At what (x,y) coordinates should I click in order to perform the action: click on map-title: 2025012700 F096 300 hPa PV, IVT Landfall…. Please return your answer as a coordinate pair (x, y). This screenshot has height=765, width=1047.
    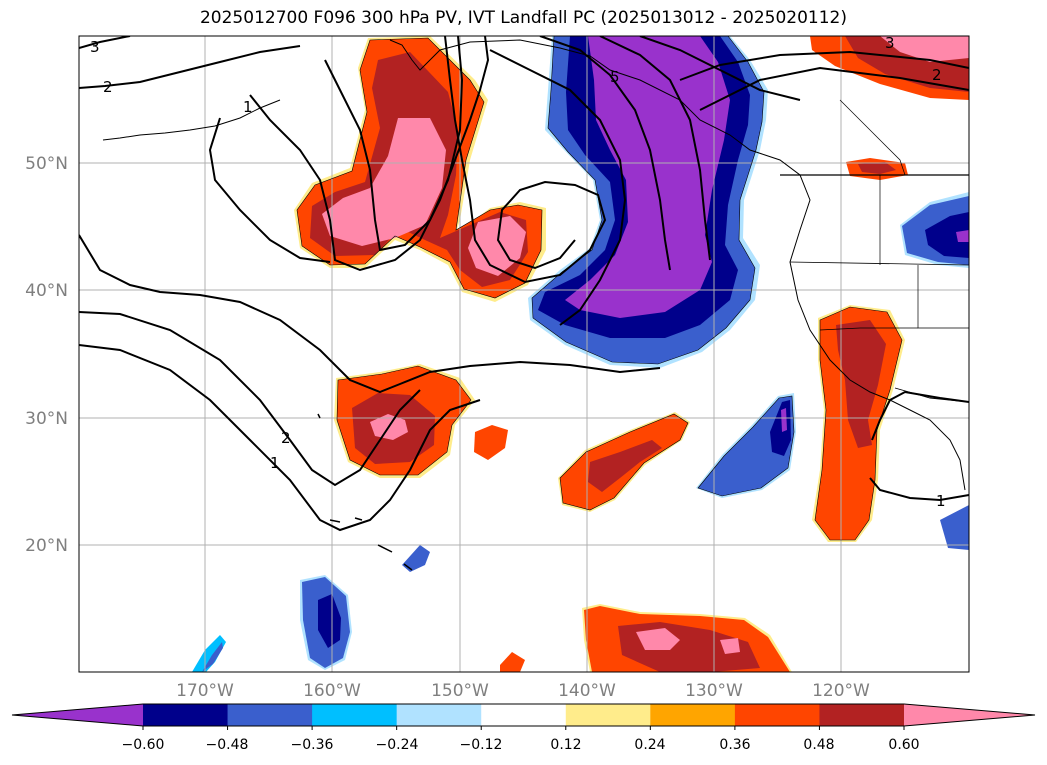
    Looking at the image, I should click on (523, 18).